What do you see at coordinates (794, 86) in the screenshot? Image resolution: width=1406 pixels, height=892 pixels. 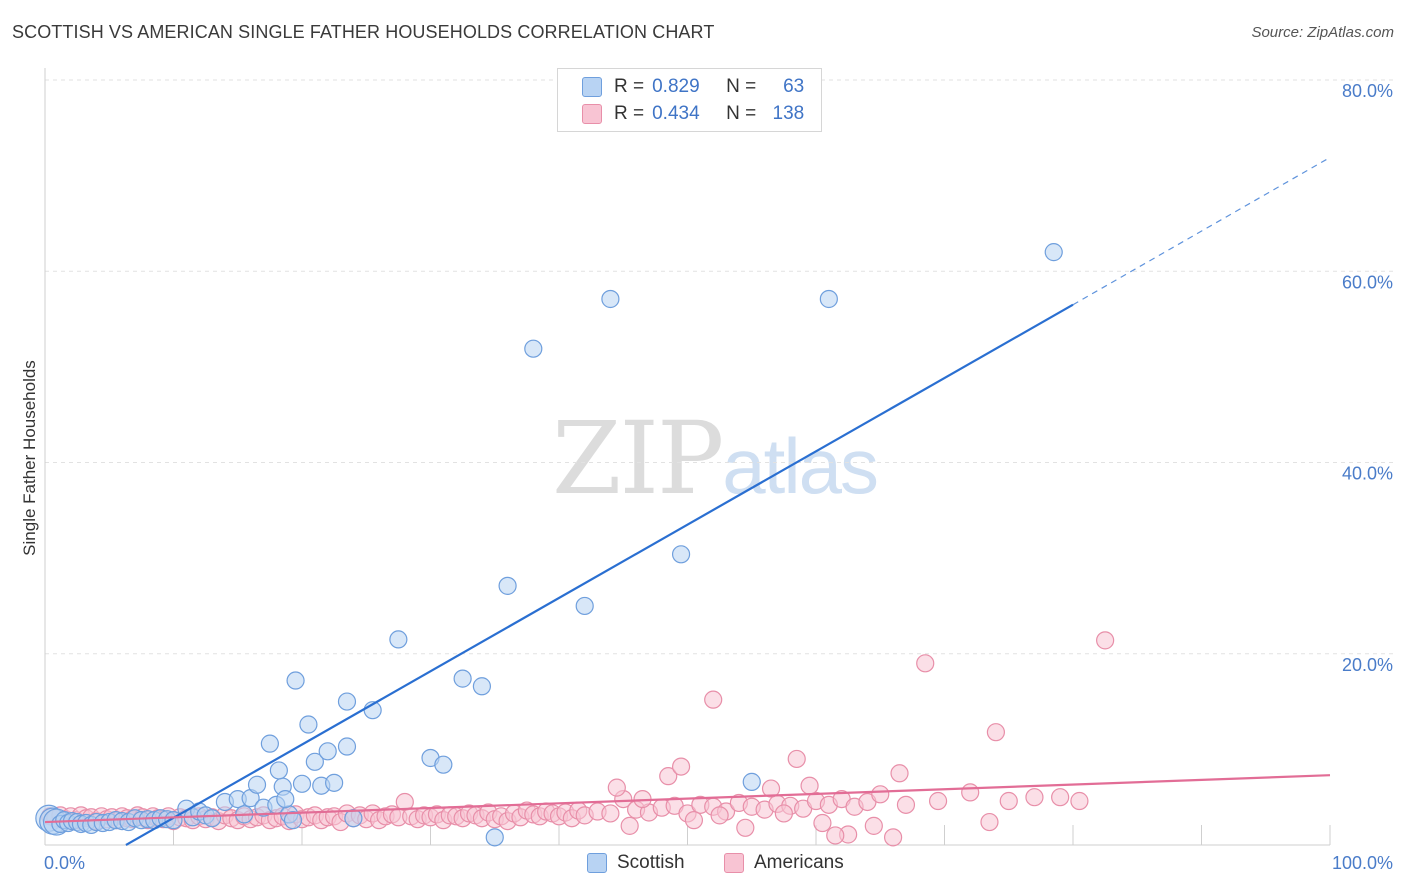 I see `legend-n-value: 63` at bounding box center [794, 86].